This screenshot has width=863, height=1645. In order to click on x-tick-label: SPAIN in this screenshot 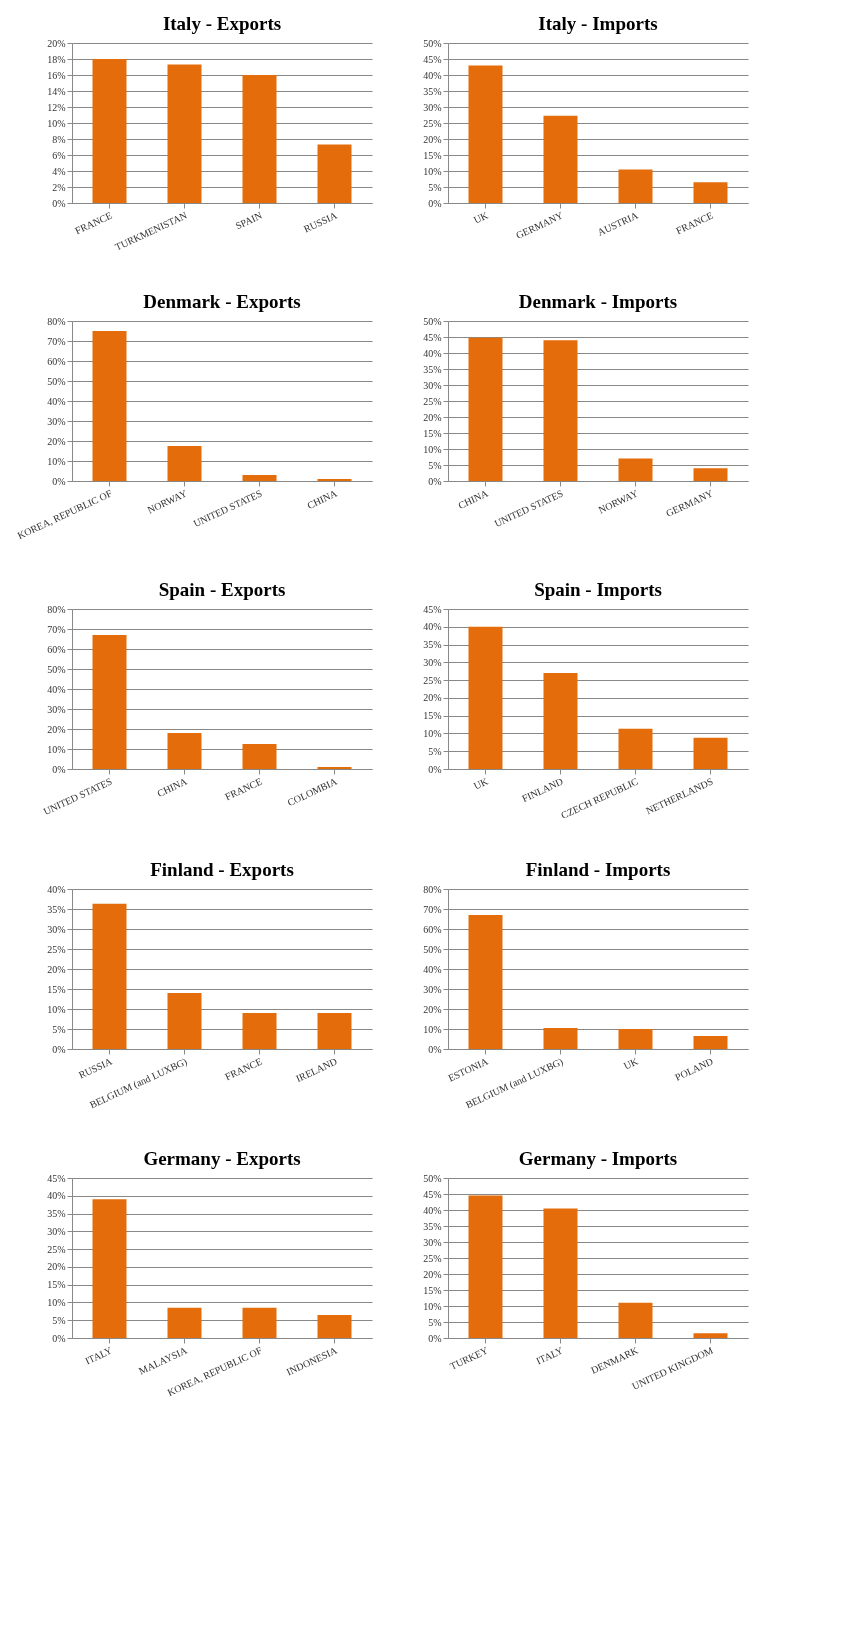, I will do `click(248, 220)`.